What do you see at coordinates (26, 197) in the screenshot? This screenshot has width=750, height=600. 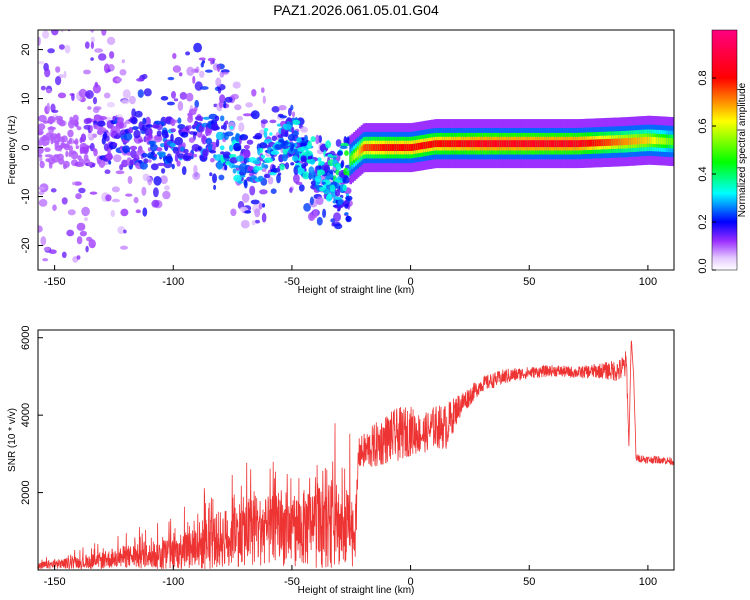 I see `y-tick-label: -10` at bounding box center [26, 197].